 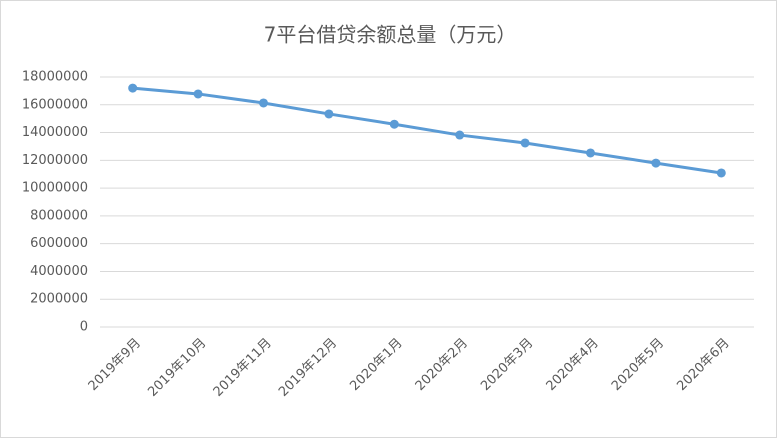 I want to click on y-tick-label: 8000000, so click(x=59, y=215).